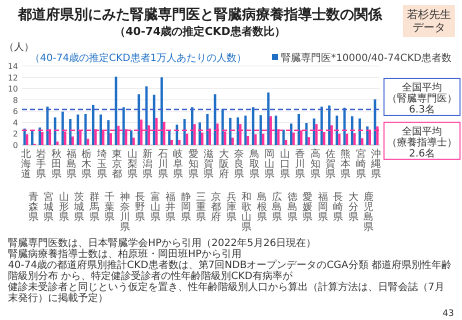 This screenshot has width=462, height=320. Describe the element at coordinates (109, 207) in the screenshot. I see `x-tick-label: 千葉県` at that location.